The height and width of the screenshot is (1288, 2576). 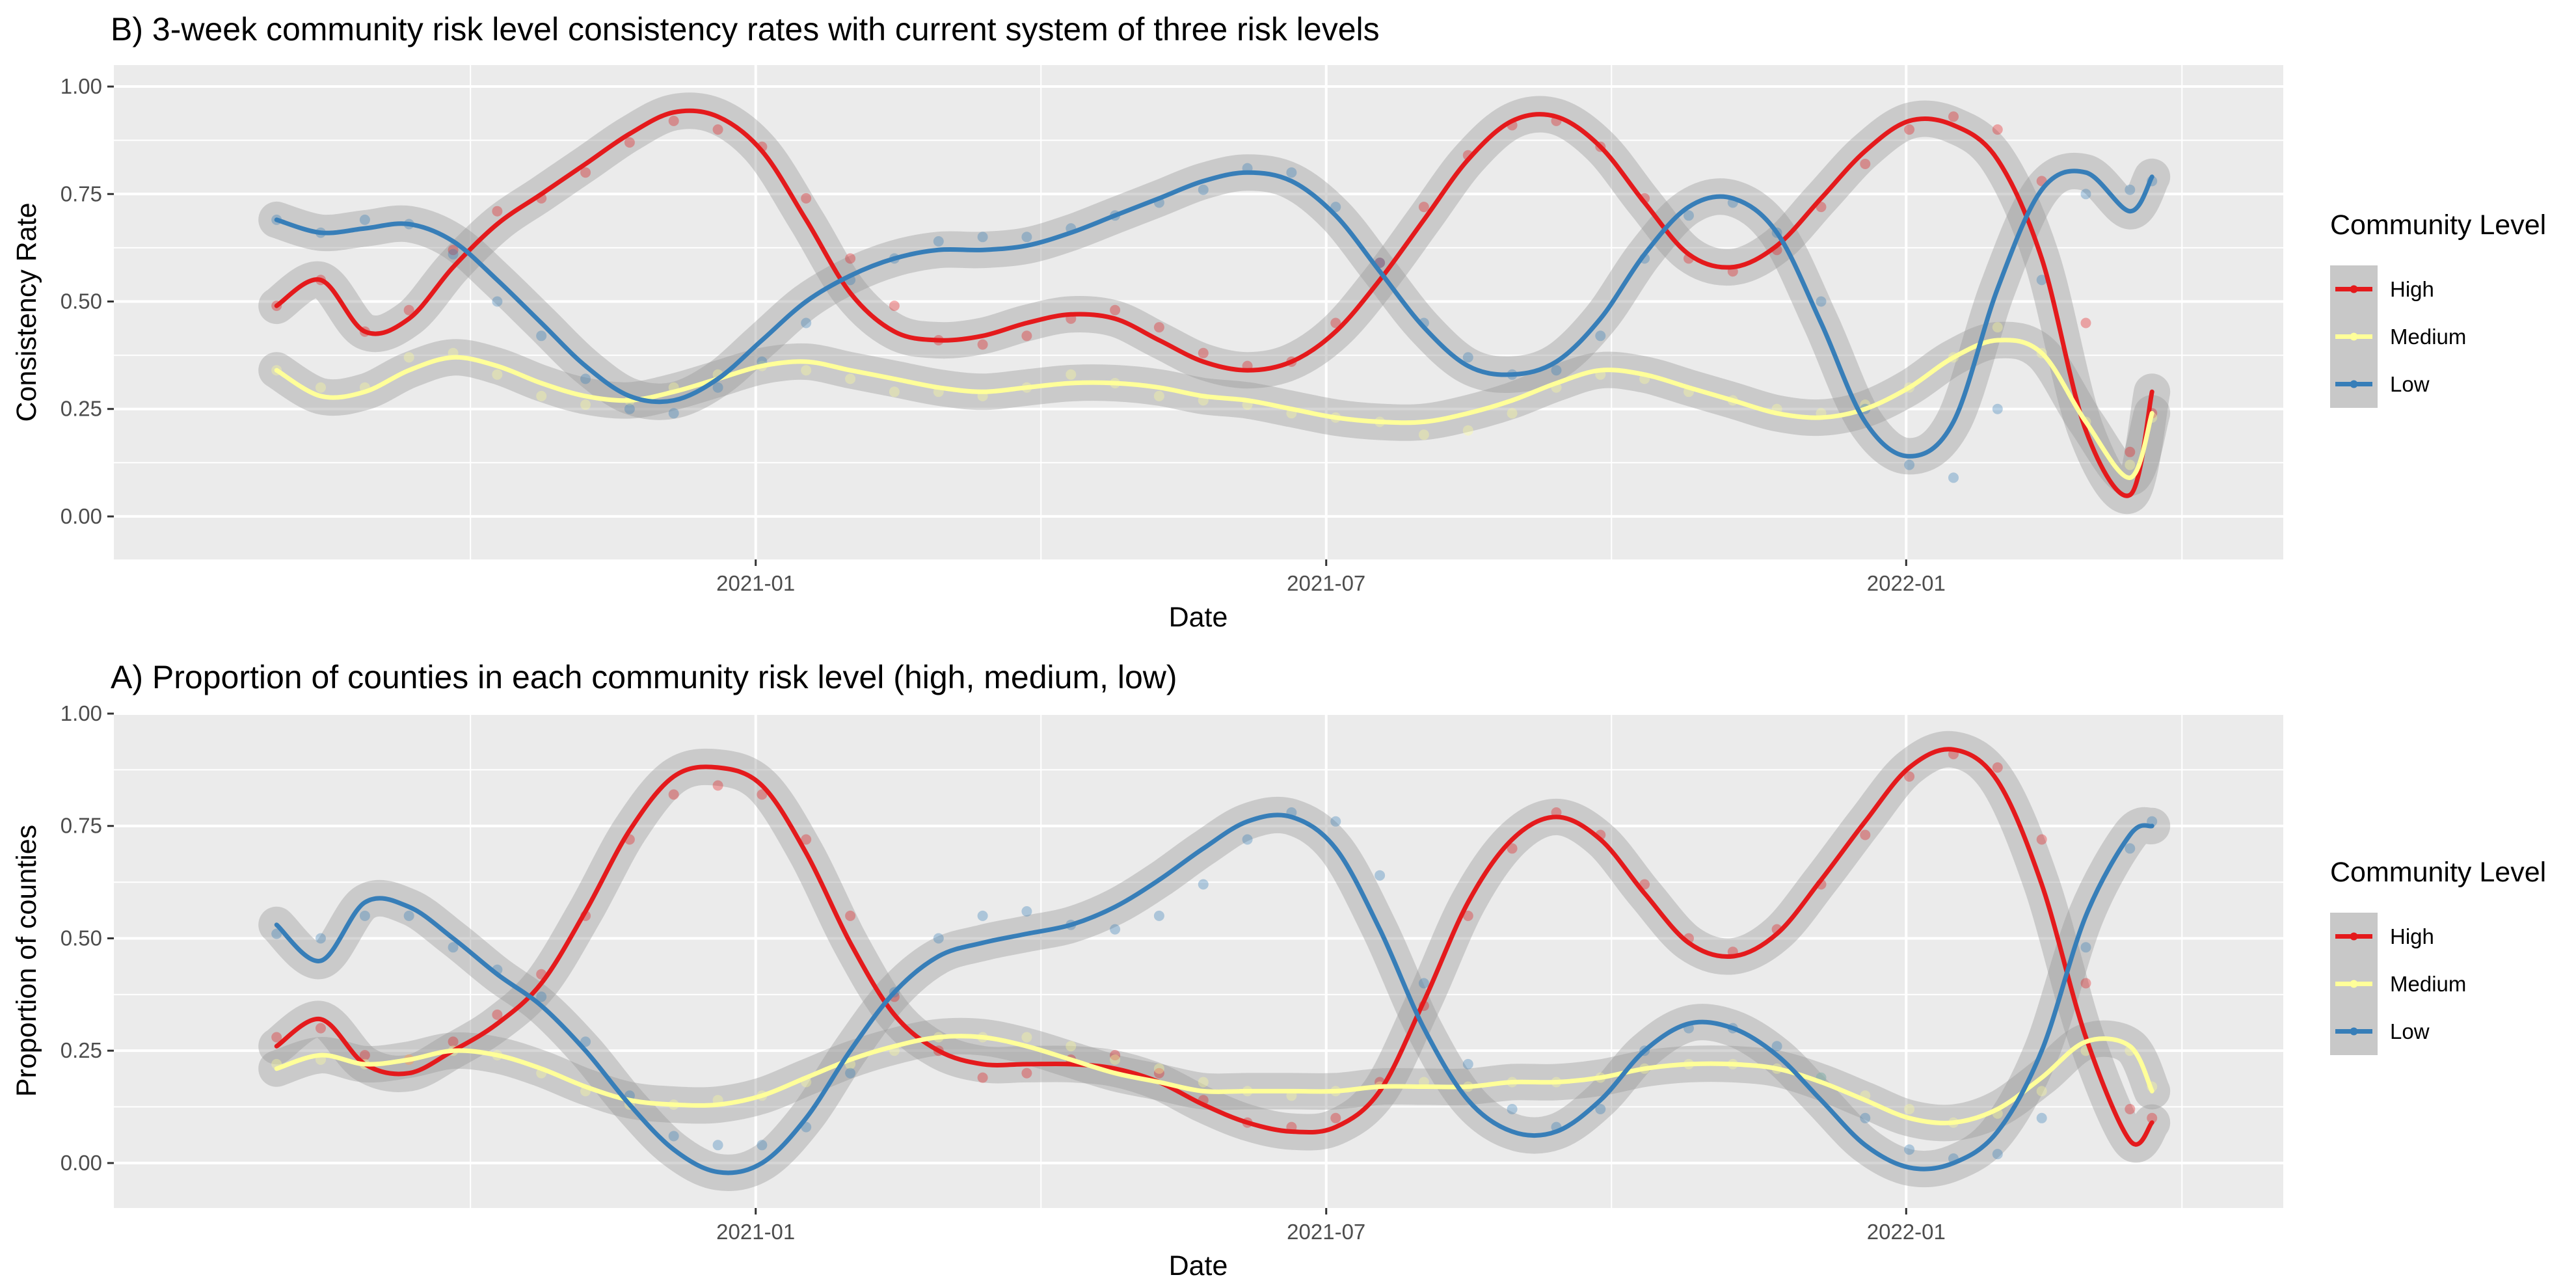 What do you see at coordinates (1906, 583) in the screenshot?
I see `x-tick-label: 2022-01` at bounding box center [1906, 583].